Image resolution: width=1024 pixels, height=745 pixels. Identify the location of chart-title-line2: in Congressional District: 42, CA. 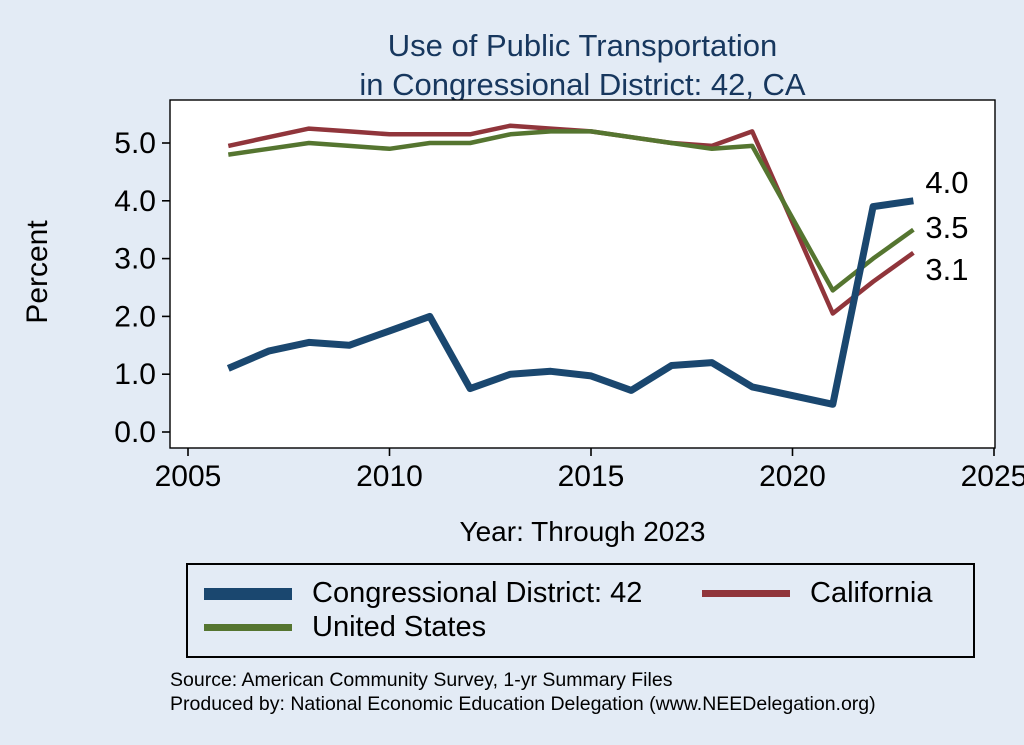
(582, 84).